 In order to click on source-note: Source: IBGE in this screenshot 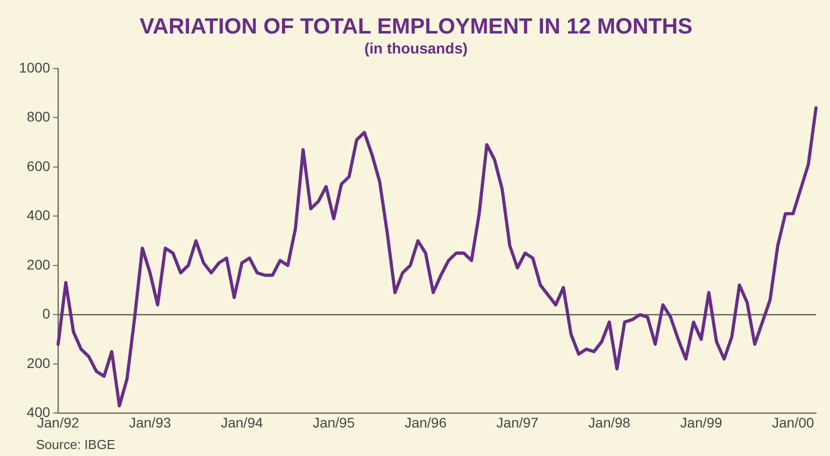, I will do `click(76, 444)`.